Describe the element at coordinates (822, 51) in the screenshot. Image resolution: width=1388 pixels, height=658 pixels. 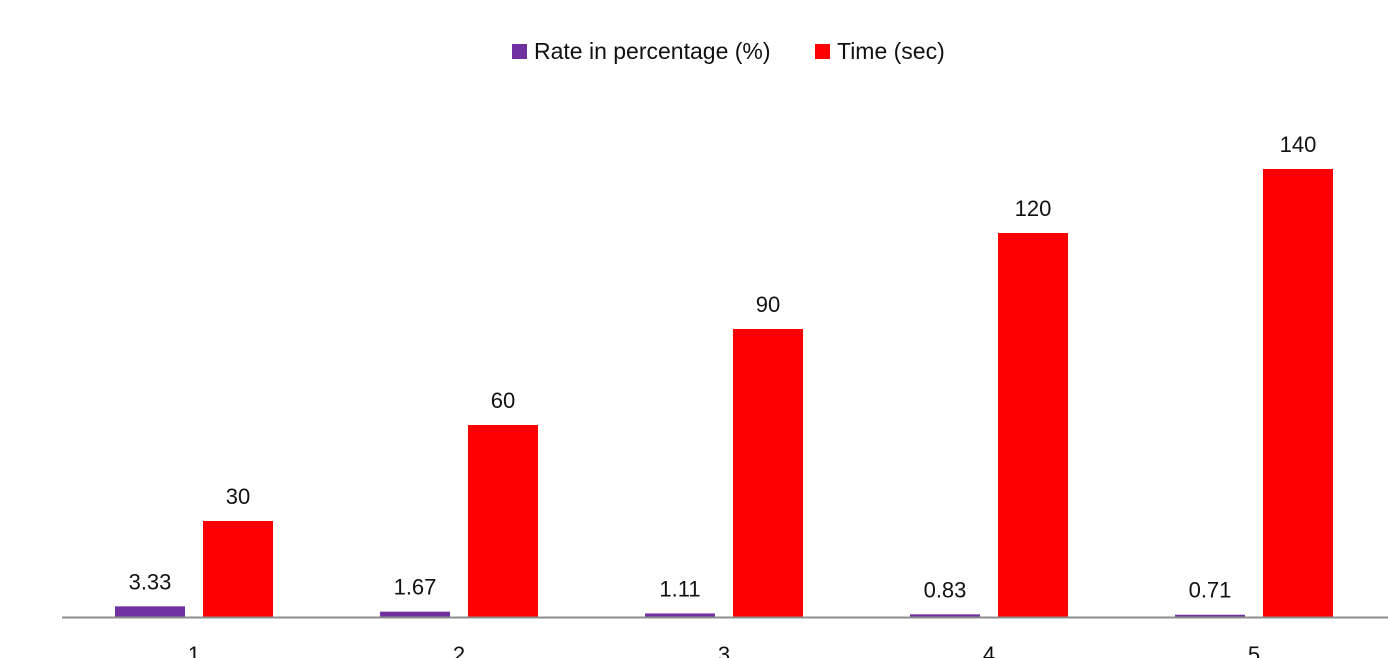
I see `legend-swatch-time` at that location.